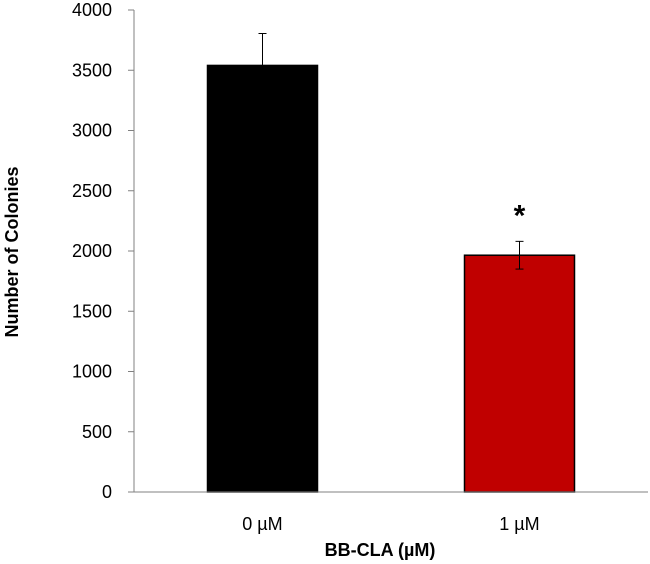 The image size is (650, 564). I want to click on significance-marker: *, so click(520, 215).